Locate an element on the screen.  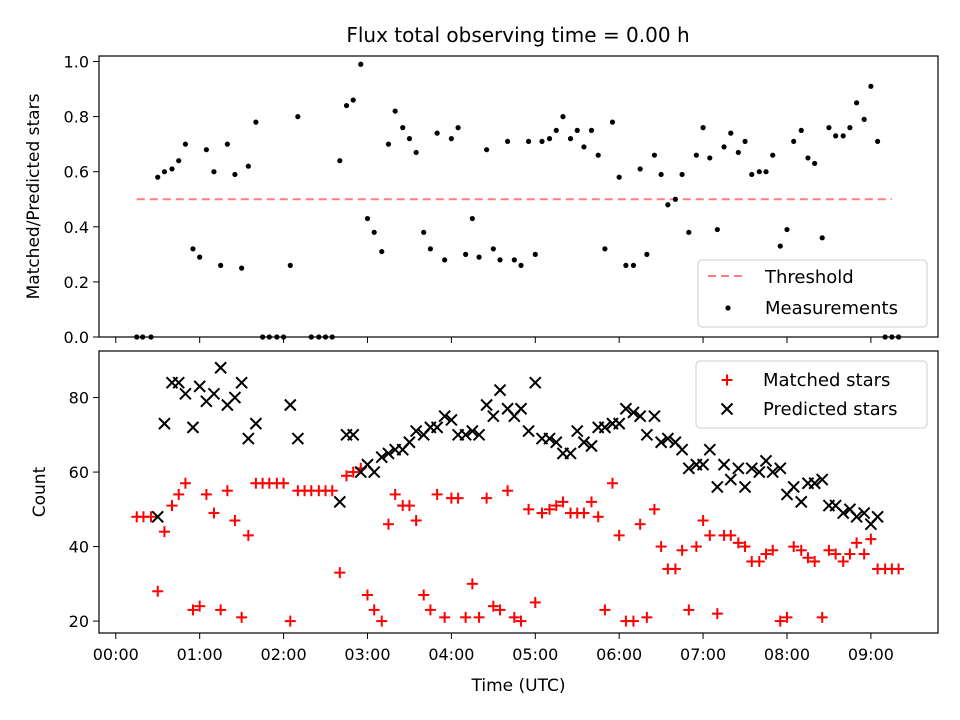
y-tick-label: 0.0 is located at coordinates (76, 337).